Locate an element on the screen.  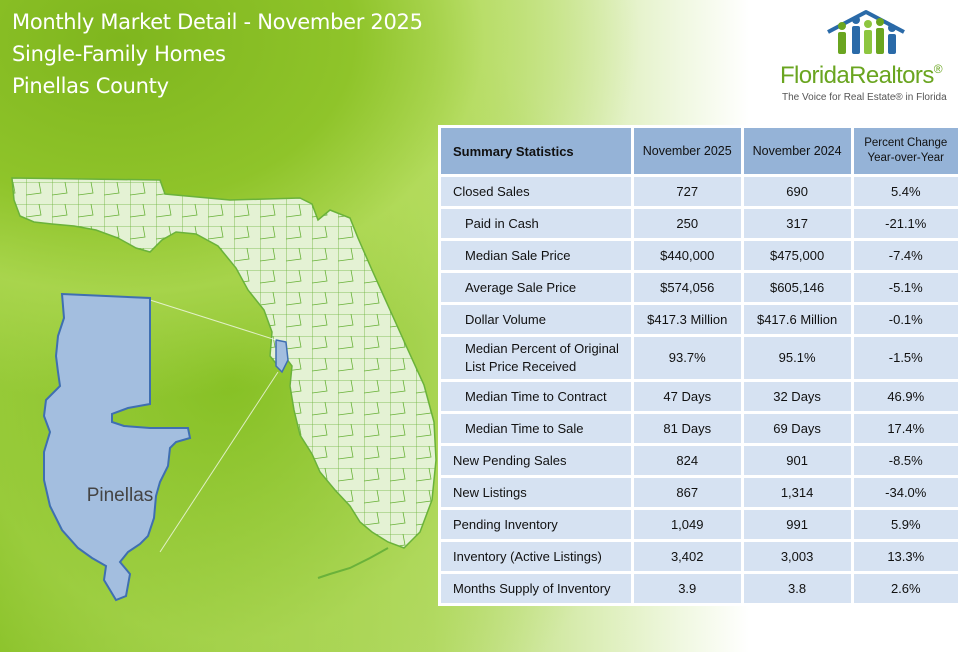
value-november-2024: 95.1% is located at coordinates (797, 358).